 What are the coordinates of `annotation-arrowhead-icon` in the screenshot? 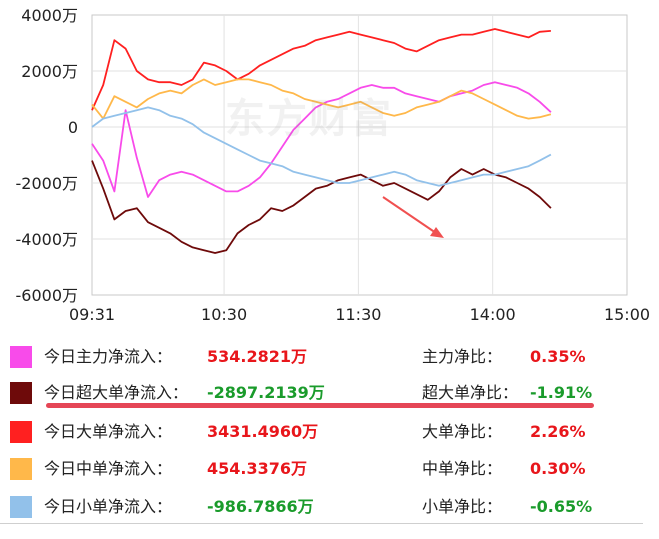 It's located at (437, 232).